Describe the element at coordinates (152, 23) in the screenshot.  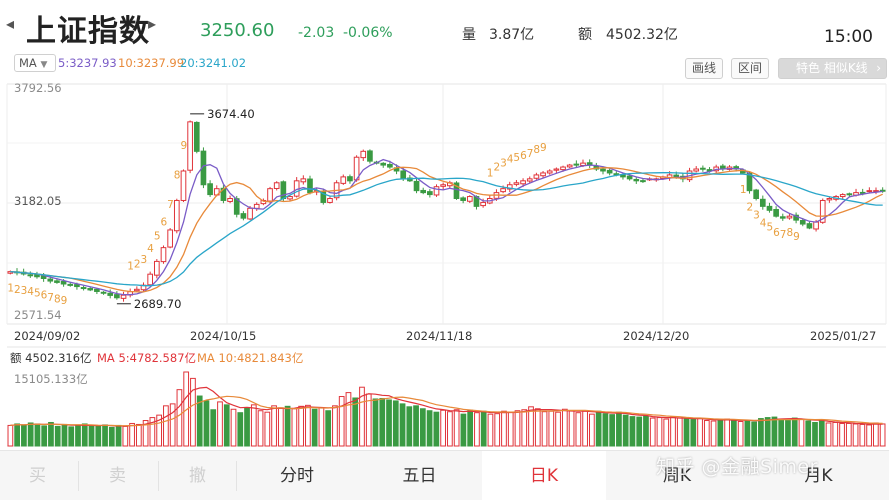
I see `next-stock-arrow-icon: ▸` at that location.